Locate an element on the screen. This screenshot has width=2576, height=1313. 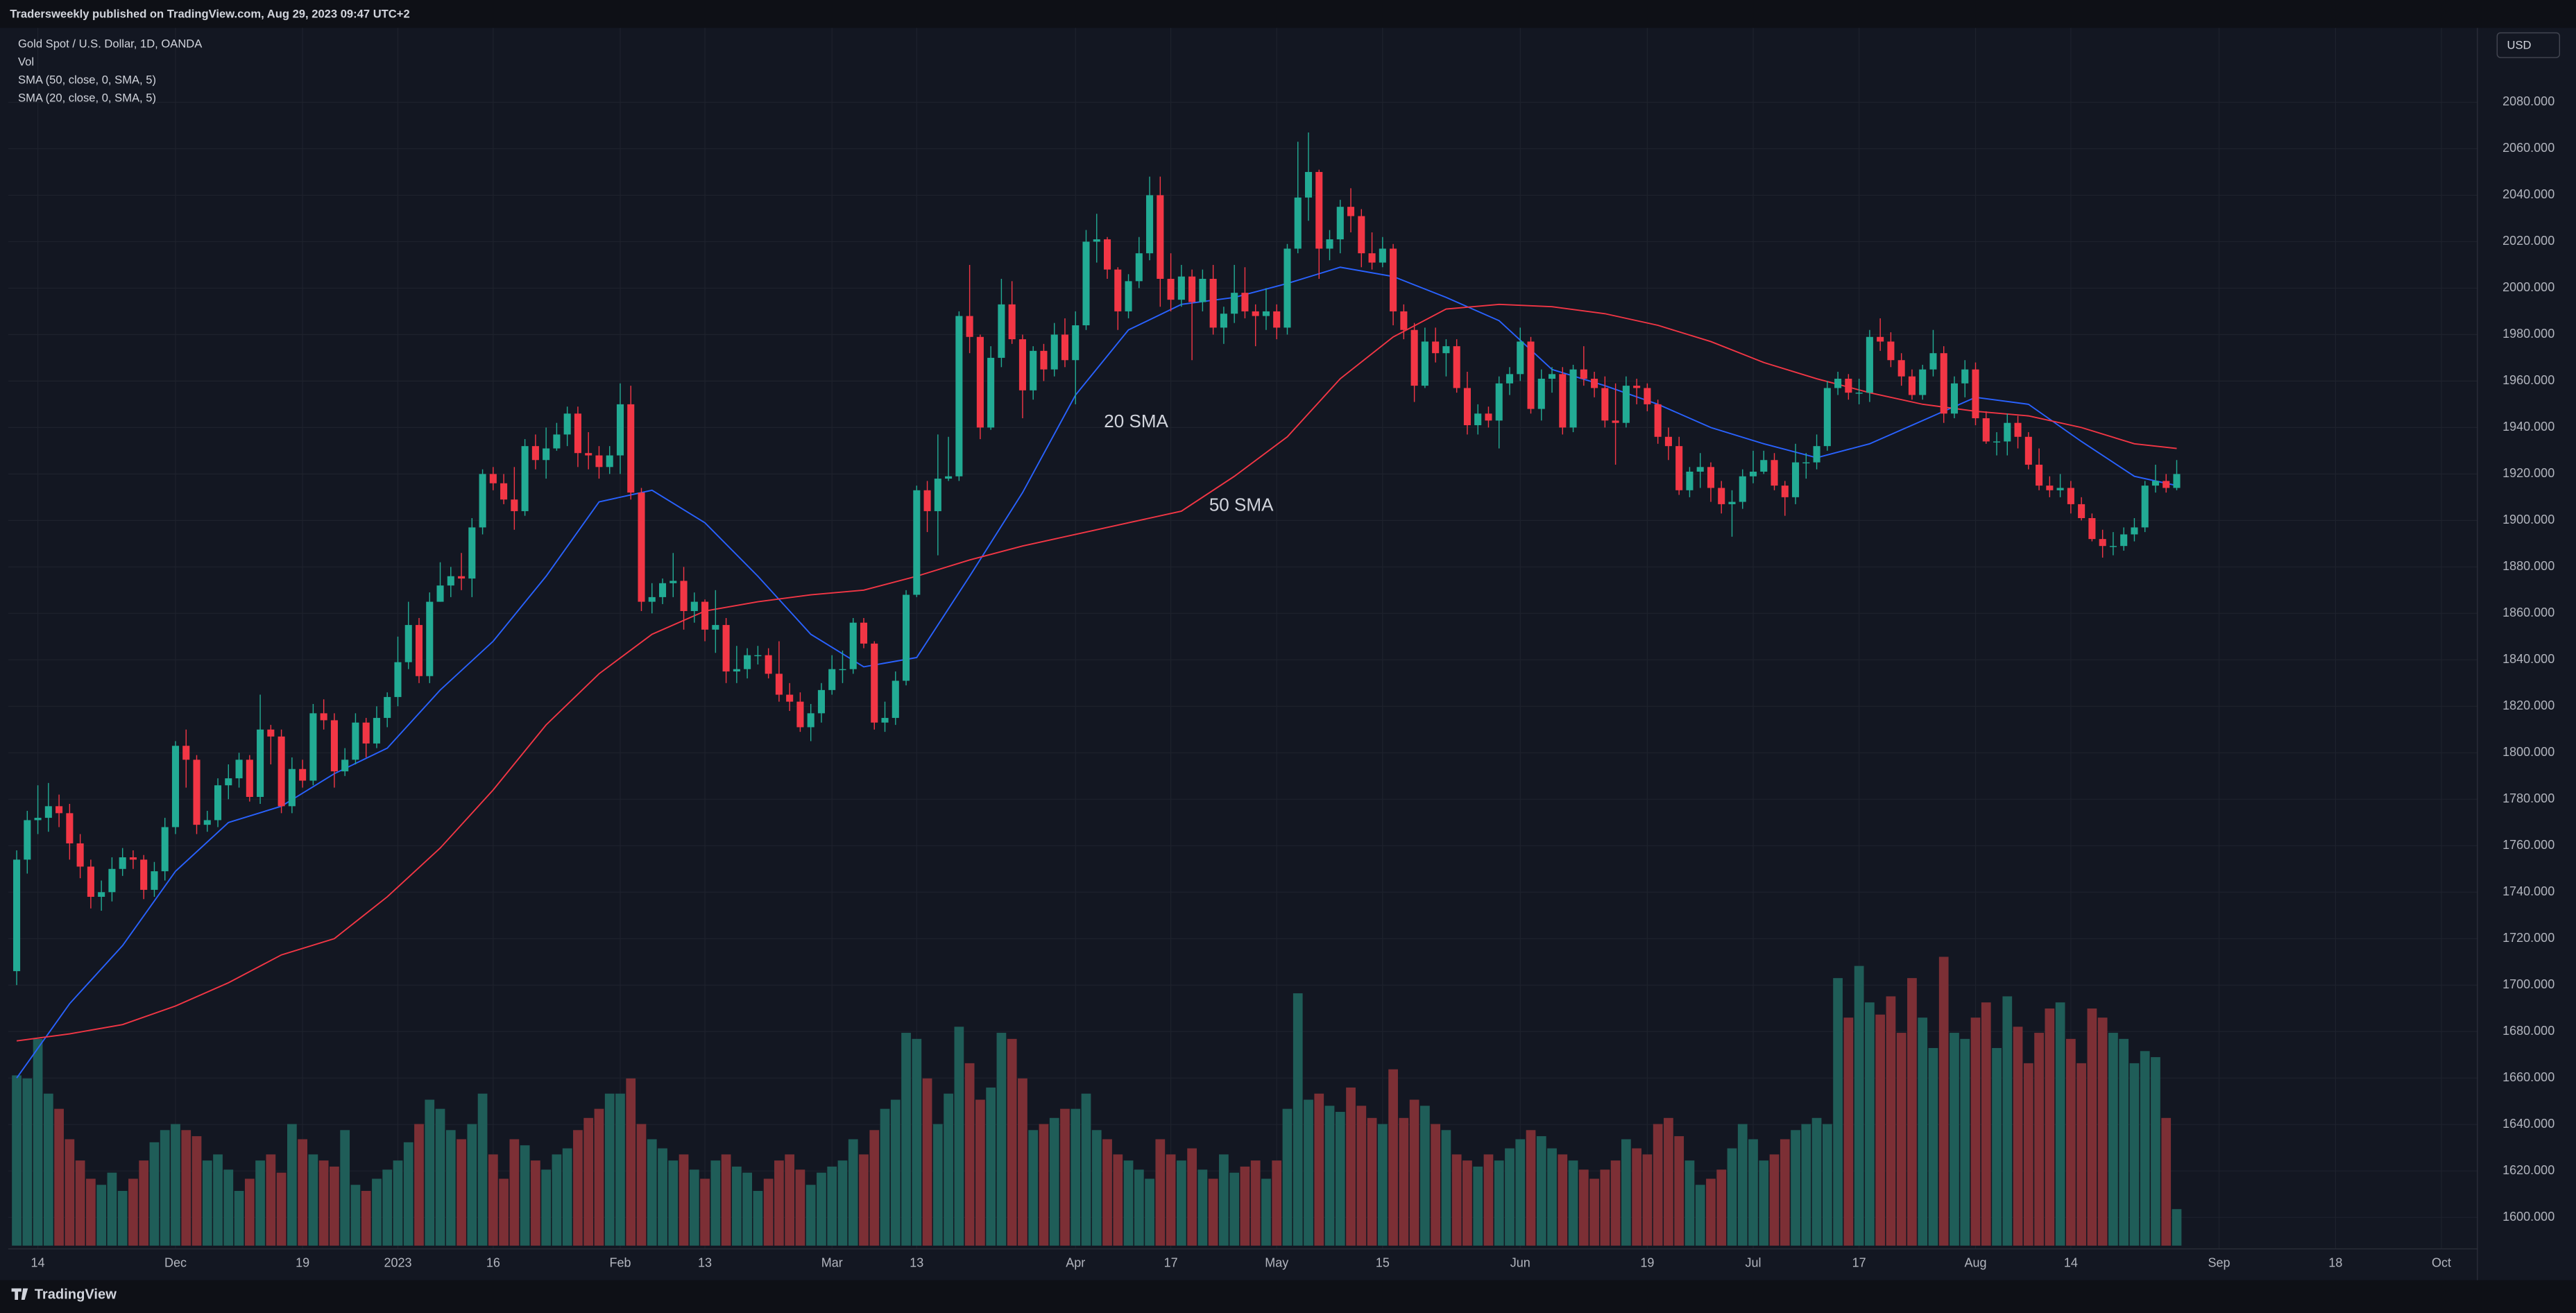
currency-button is located at coordinates (2528, 45).